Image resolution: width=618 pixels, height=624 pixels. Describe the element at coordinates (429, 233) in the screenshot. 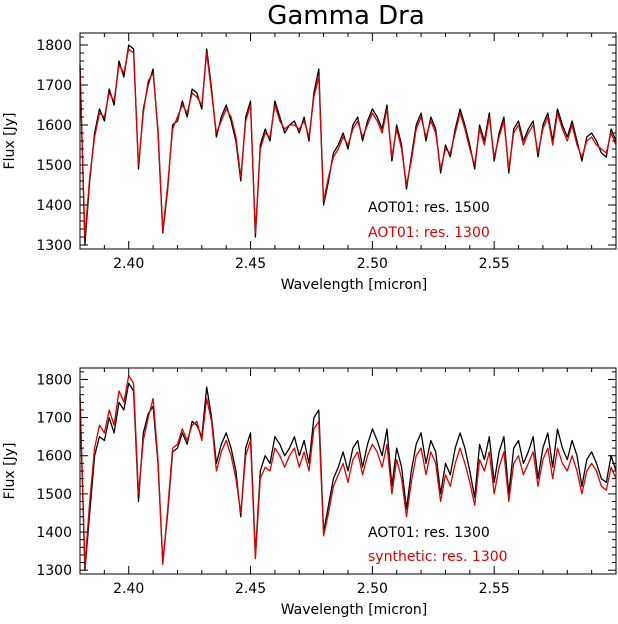

I see `legend-entry-1: AOT01: res. 1300` at that location.